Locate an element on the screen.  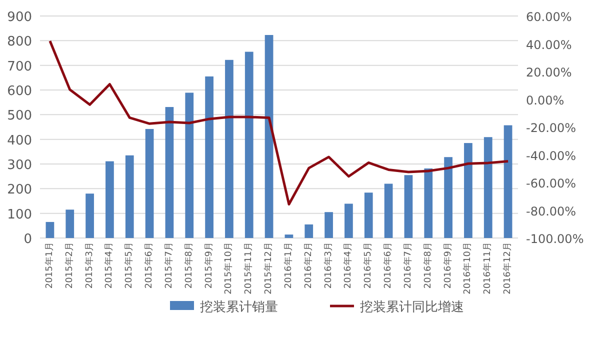
x-tick-label: 2016年8月 is located at coordinates (428, 265).